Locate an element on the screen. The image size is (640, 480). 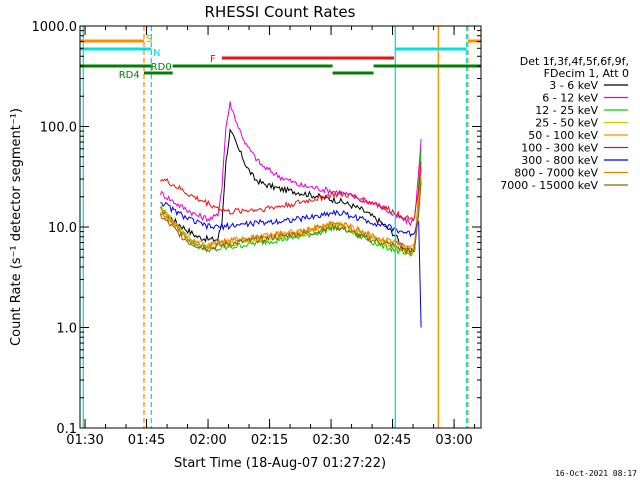
interval-bars: SN F RD0 RD4 is located at coordinates (280, 57).